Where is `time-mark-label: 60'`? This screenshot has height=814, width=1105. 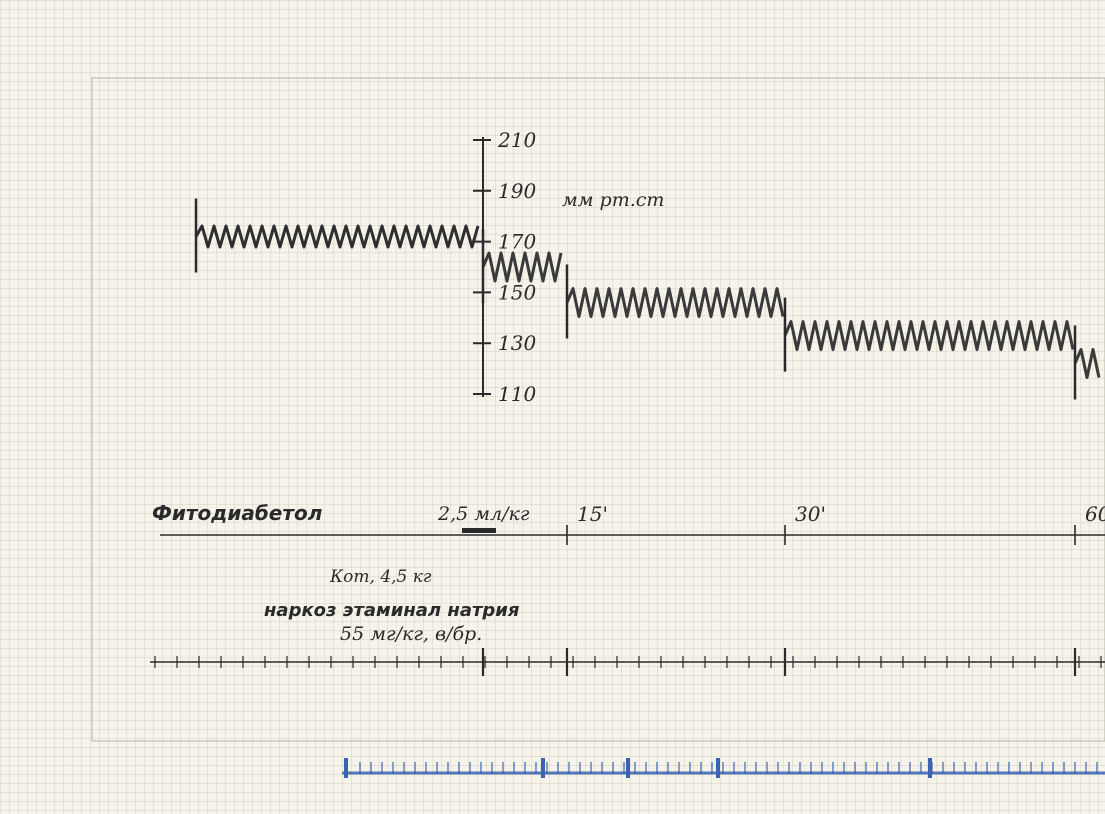 time-mark-label: 60' is located at coordinates (1095, 514).